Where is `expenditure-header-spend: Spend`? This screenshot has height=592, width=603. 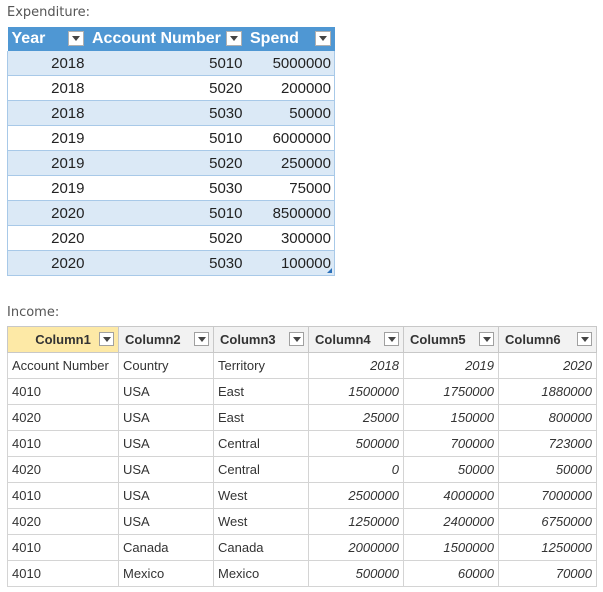
expenditure-header-spend: Spend is located at coordinates (290, 39).